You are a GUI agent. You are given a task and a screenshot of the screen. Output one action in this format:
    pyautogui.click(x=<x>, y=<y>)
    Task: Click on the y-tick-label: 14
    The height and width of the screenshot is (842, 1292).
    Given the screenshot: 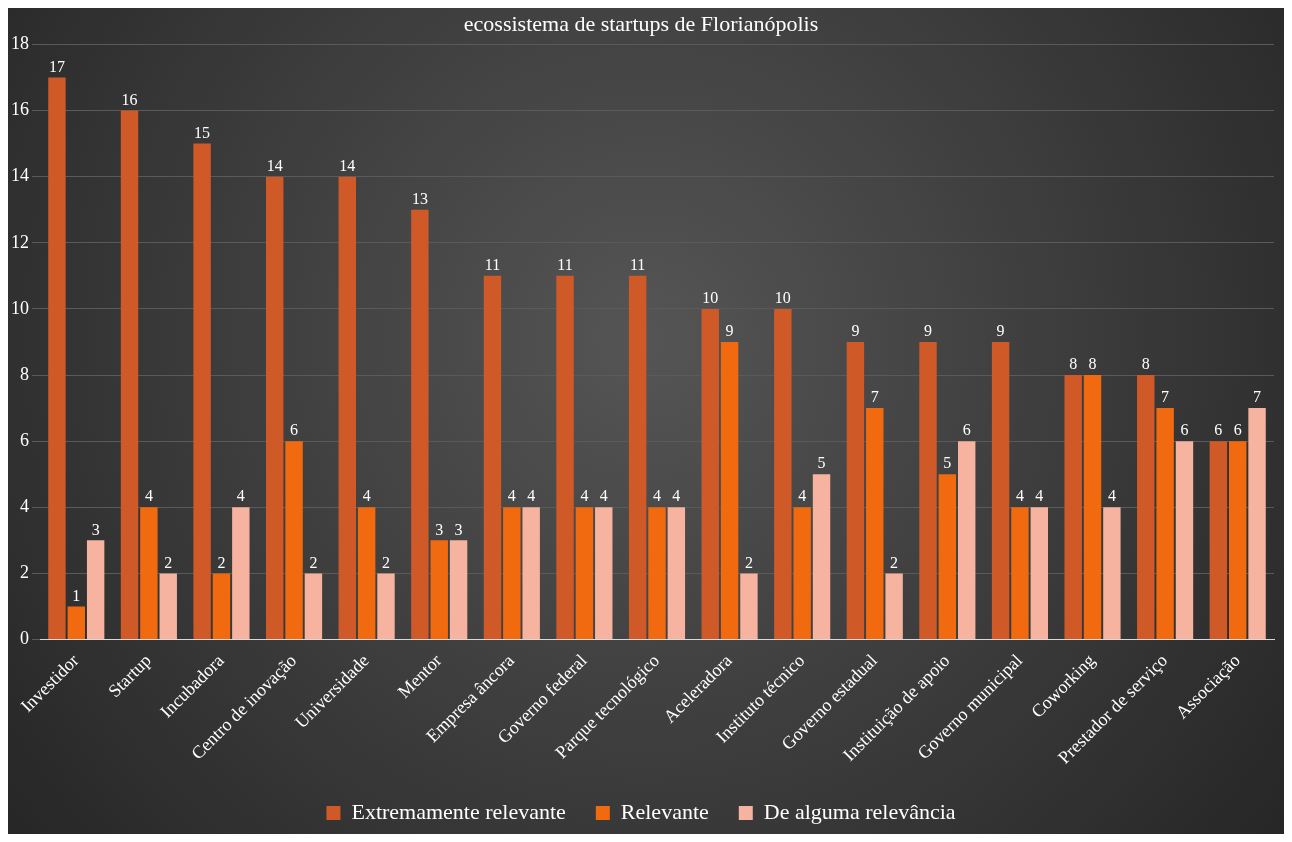 What is the action you would take?
    pyautogui.click(x=20, y=175)
    